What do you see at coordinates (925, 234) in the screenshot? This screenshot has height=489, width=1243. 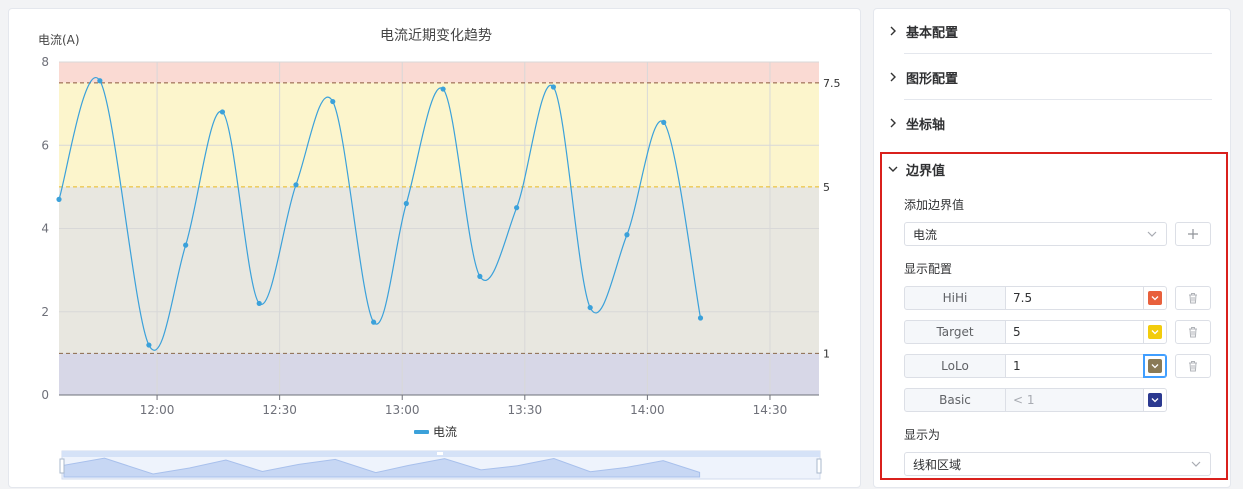 I see `series-select-value: 电流` at bounding box center [925, 234].